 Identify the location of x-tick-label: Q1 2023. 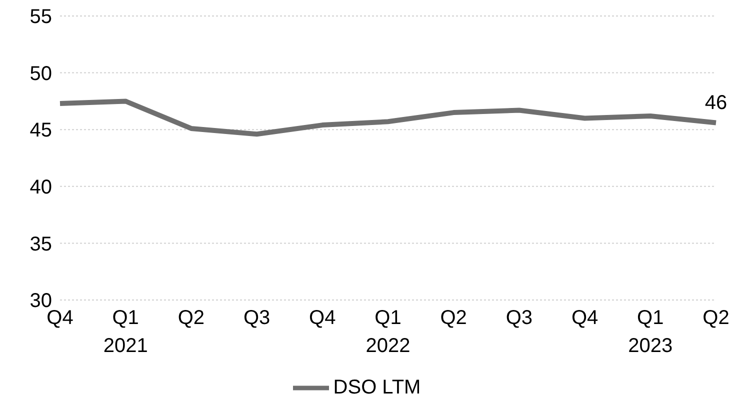
(650, 332).